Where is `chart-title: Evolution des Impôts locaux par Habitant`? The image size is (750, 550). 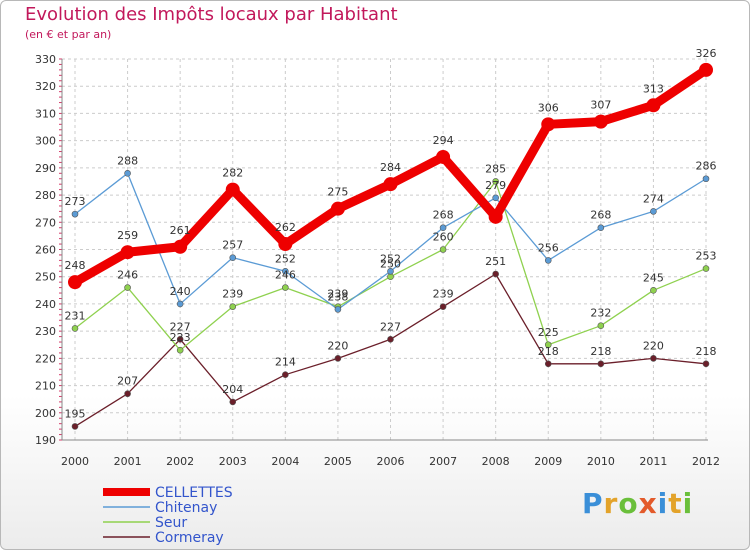
chart-title: Evolution des Impôts locaux par Habitant is located at coordinates (211, 14).